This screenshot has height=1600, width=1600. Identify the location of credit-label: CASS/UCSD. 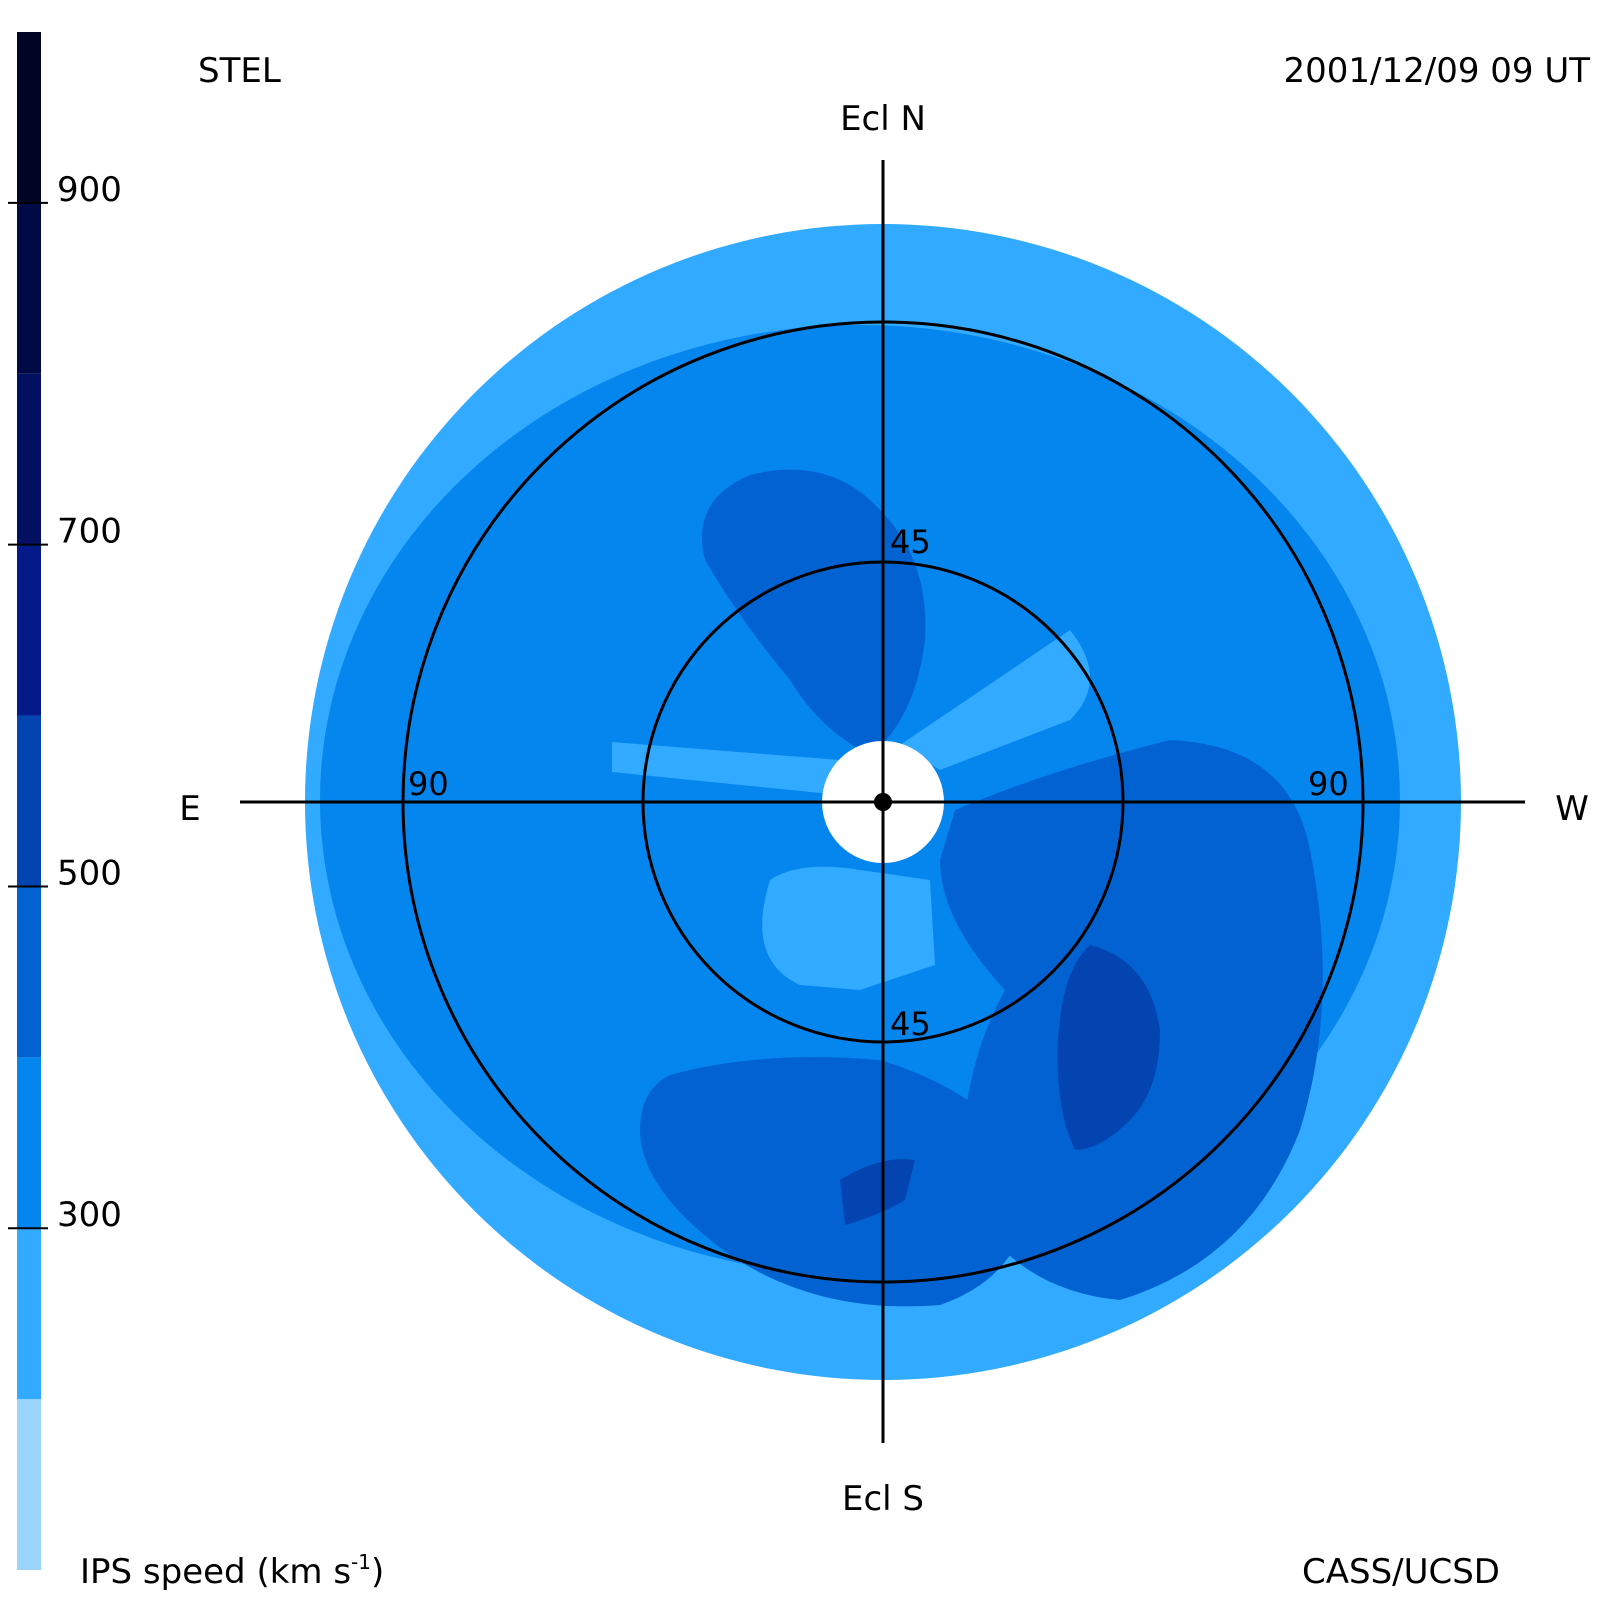
(1401, 1572).